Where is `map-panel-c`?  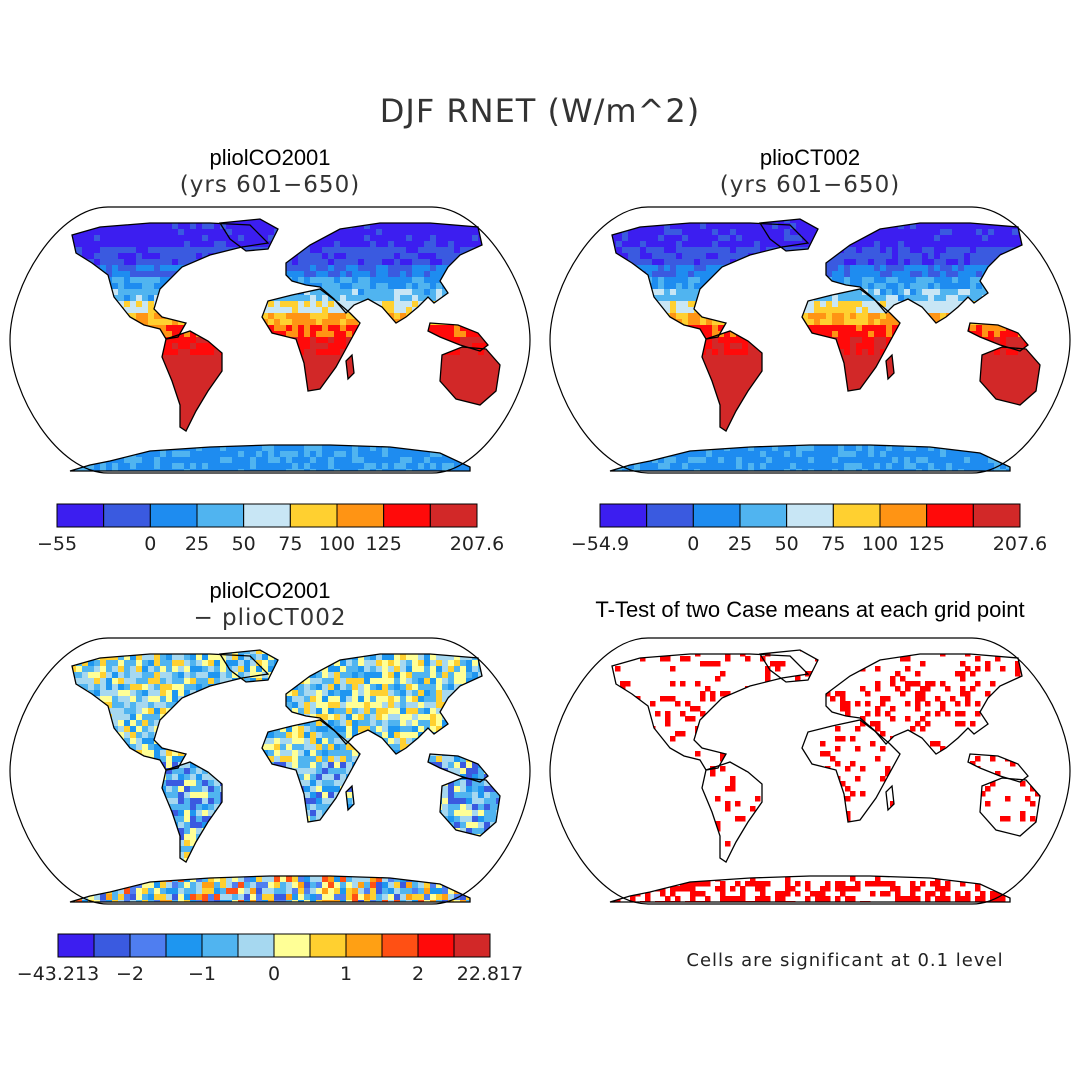 map-panel-c is located at coordinates (270, 771).